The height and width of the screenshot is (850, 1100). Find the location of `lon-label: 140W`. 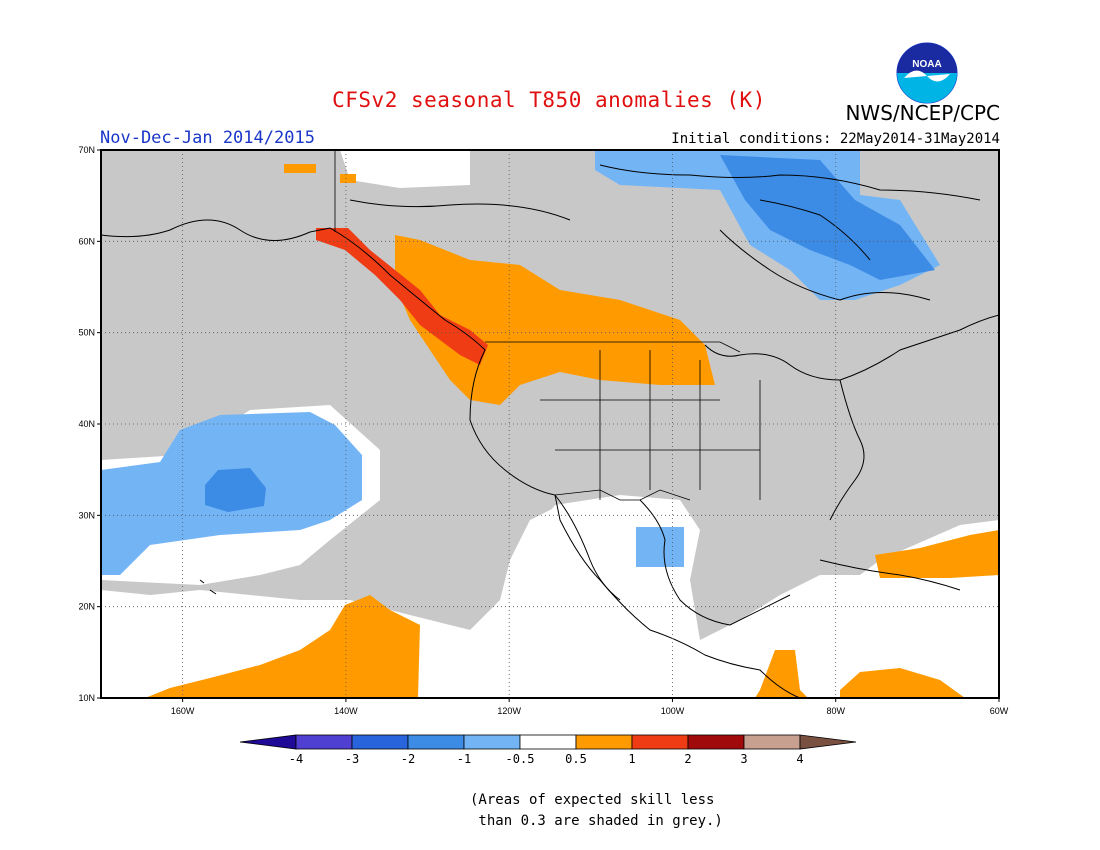

lon-label: 140W is located at coordinates (346, 711).